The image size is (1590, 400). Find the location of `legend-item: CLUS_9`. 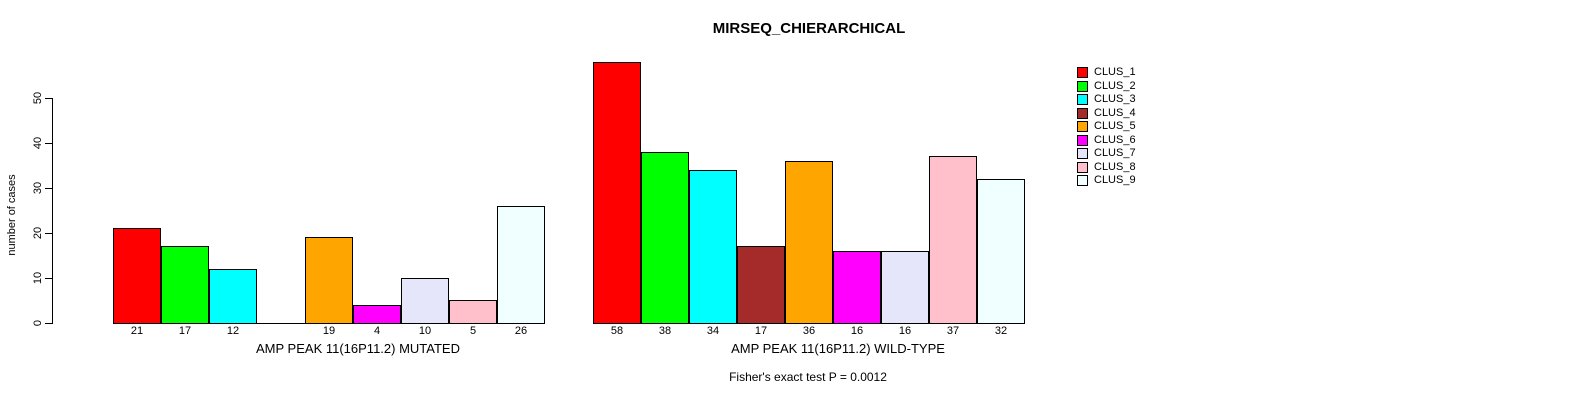

legend-item: CLUS_9 is located at coordinates (1106, 181).